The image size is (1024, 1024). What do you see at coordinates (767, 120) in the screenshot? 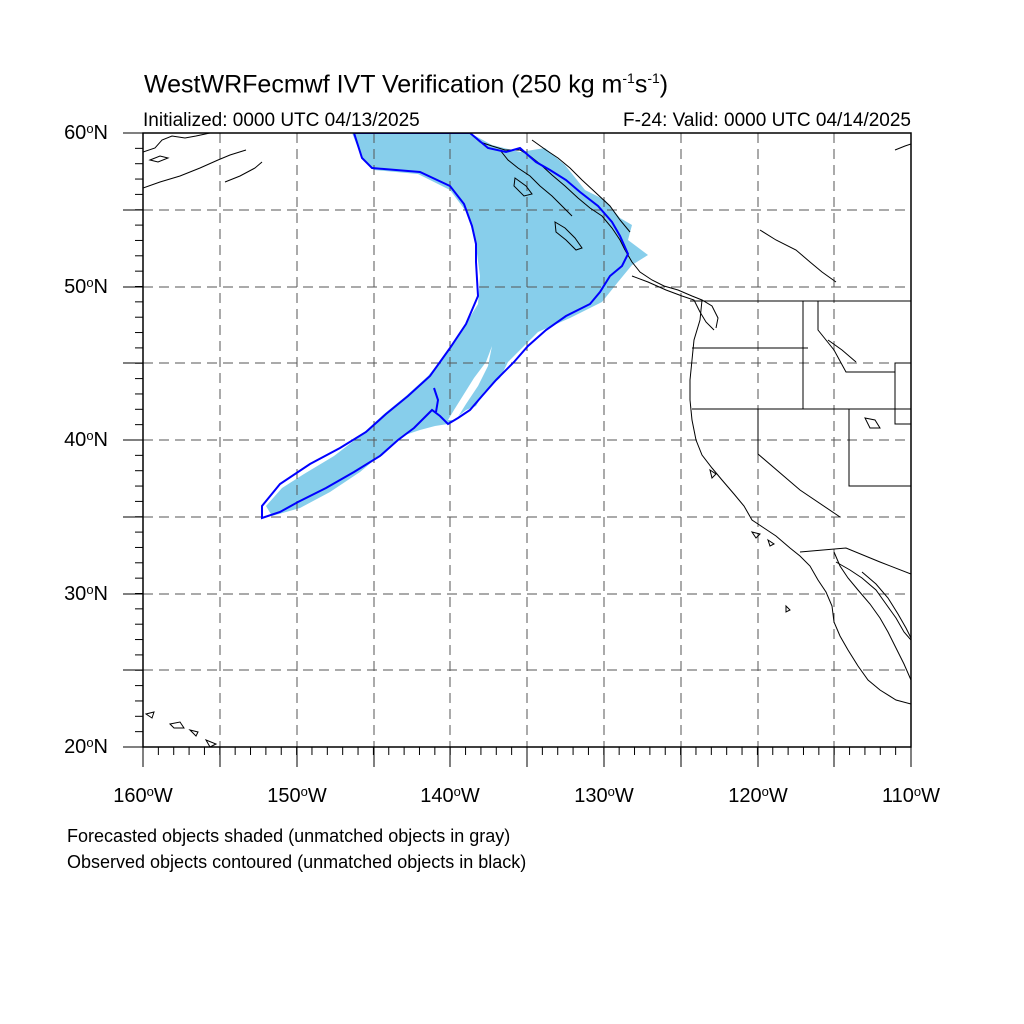
I see `valid-time: F-24: Valid: 0000 UTC 04/14/2025` at bounding box center [767, 120].